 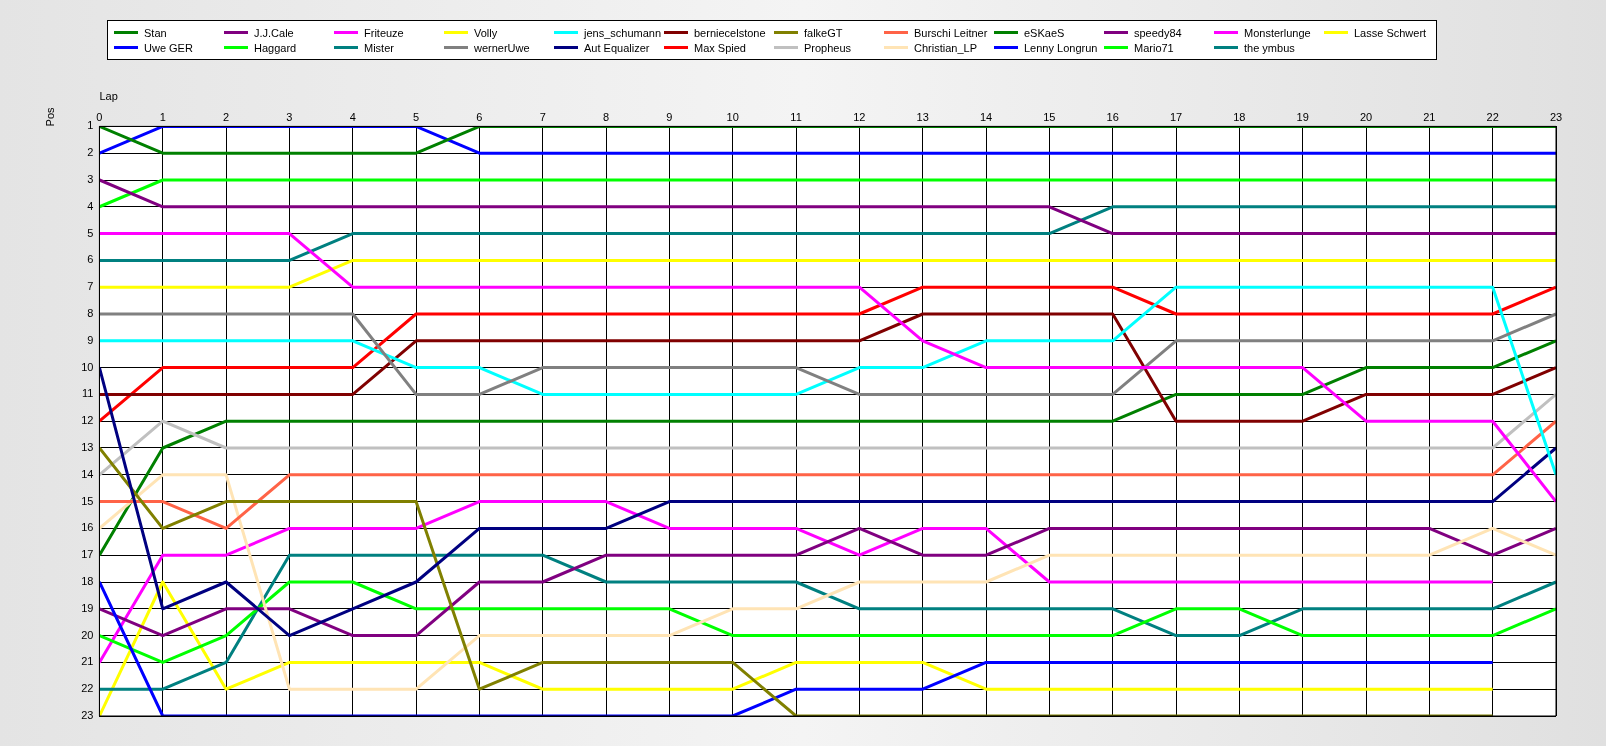 What do you see at coordinates (87, 607) in the screenshot?
I see `y-tick-label: 19` at bounding box center [87, 607].